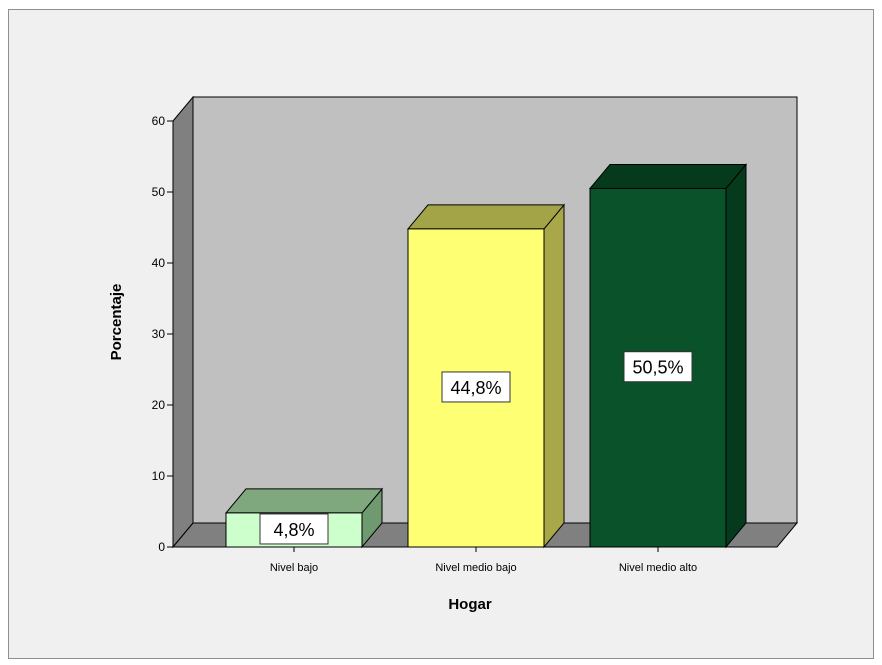  What do you see at coordinates (161, 547) in the screenshot?
I see `y-tick-label: 0` at bounding box center [161, 547].